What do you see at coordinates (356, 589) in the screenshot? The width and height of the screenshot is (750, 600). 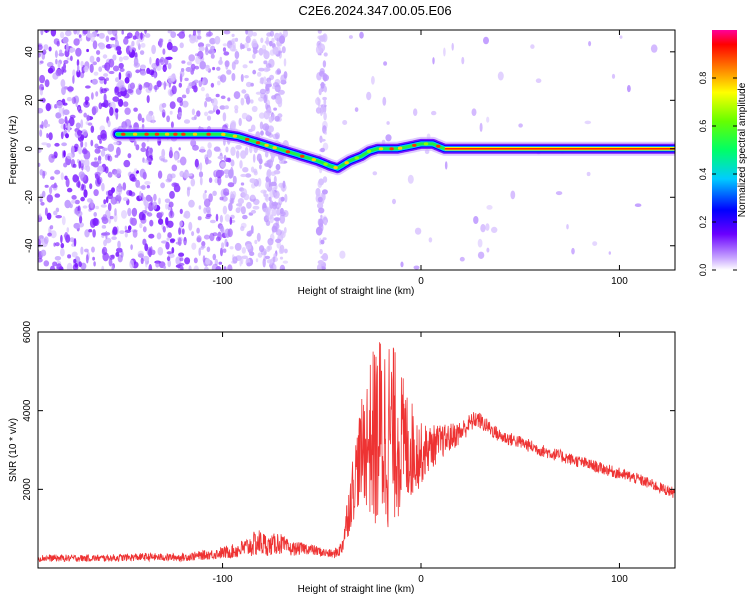 I see `snr-x-label: Height of straight line (km)` at bounding box center [356, 589].